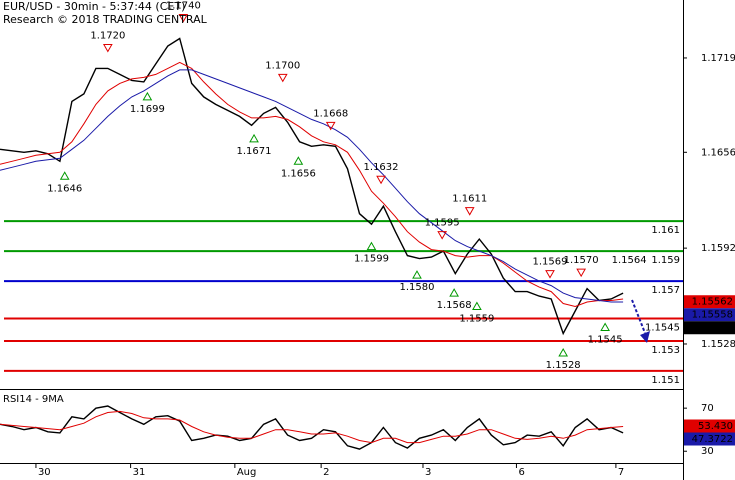 The image size is (735, 480). Describe the element at coordinates (147, 109) in the screenshot. I see `low-label: 1.1699` at that location.